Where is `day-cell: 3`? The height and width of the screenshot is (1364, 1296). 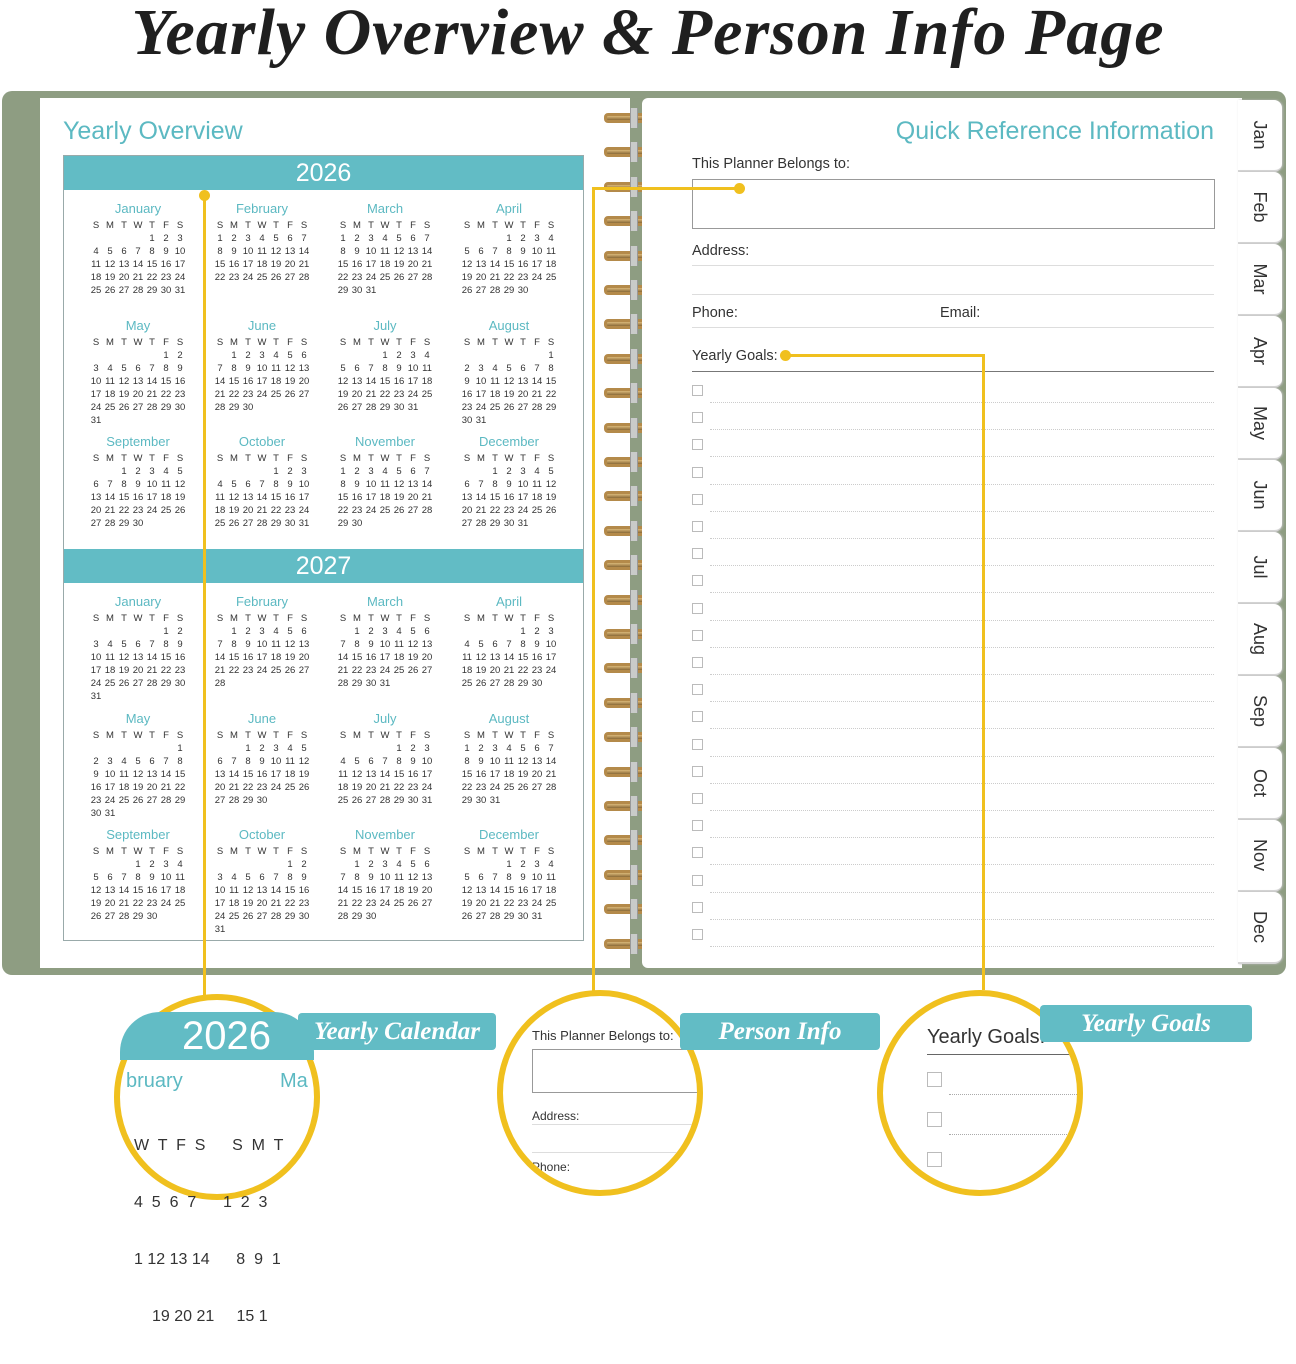 day-cell: 3 is located at coordinates (371, 238).